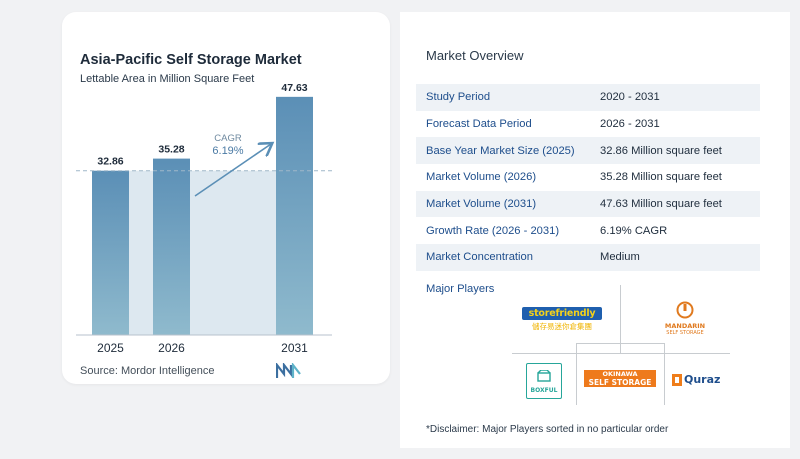  I want to click on overview-row: Study Period 2020 - 2031, so click(588, 97).